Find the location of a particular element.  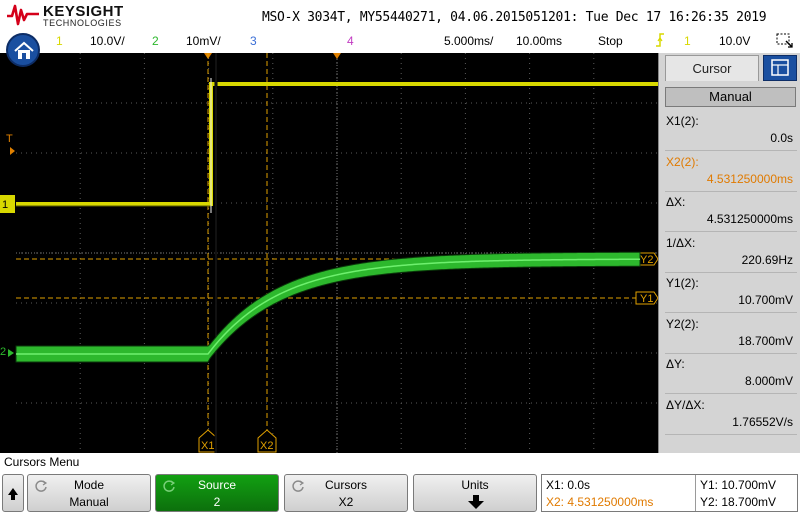

cursor-x2-tag is located at coordinates (267, 441).